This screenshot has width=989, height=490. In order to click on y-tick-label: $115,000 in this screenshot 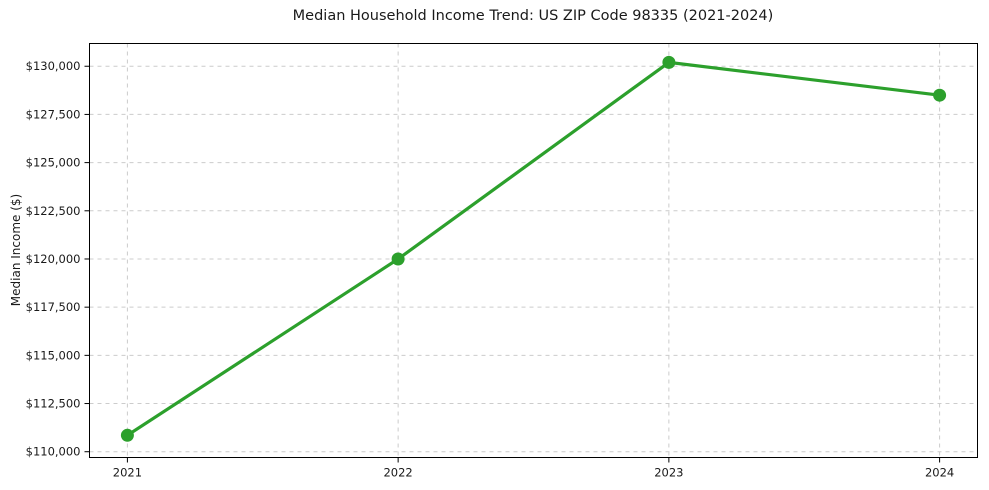, I will do `click(53, 355)`.